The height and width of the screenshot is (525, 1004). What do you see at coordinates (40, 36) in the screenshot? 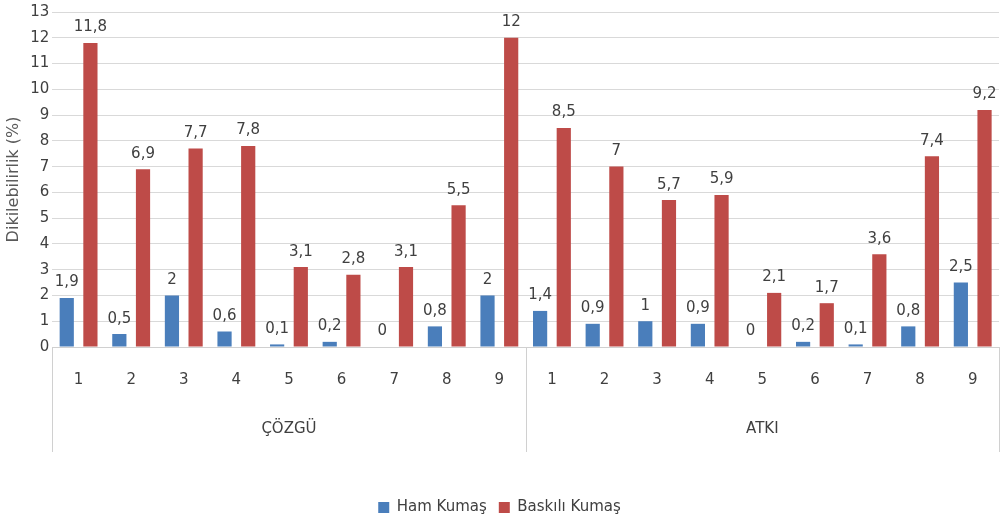
I see `y-tick-label: 12` at bounding box center [40, 36].